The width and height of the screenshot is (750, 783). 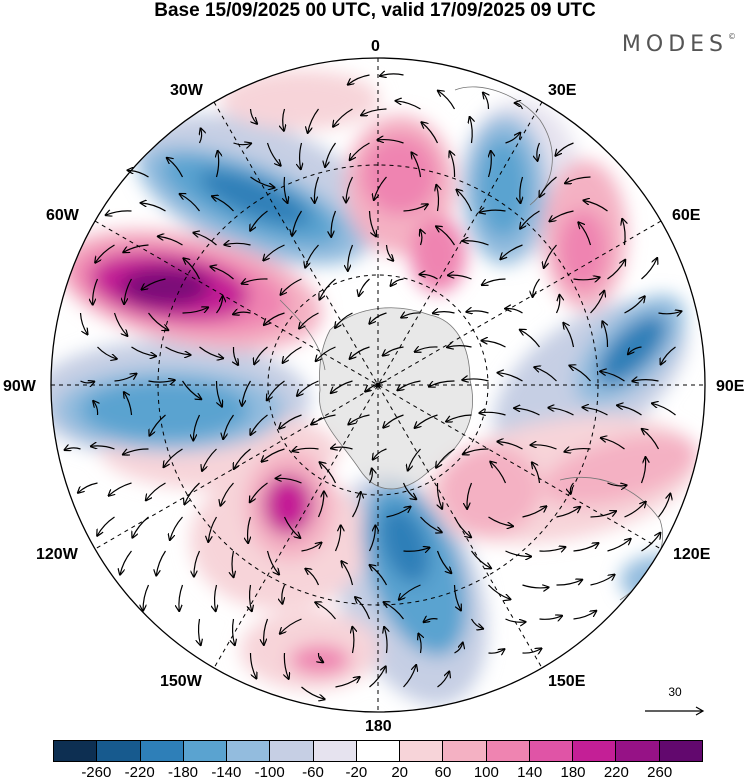 I want to click on colorbar-tick-label: 140, so click(x=530, y=772).